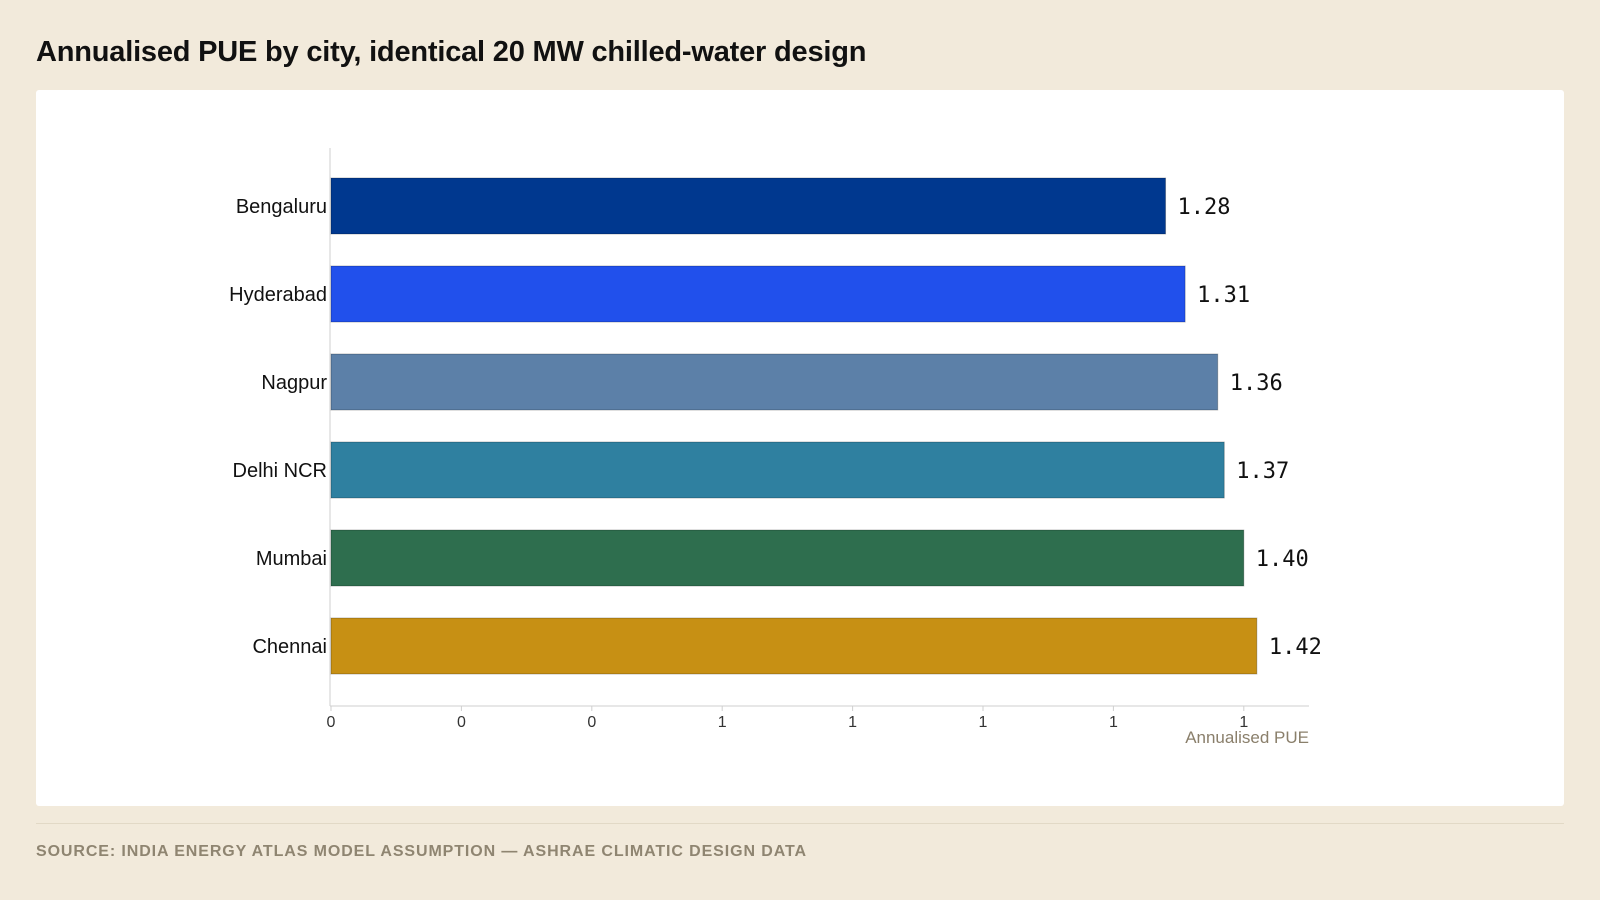  What do you see at coordinates (787, 718) in the screenshot?
I see `x-axis-ticks: 0 0 0 1 1 1 1 1` at bounding box center [787, 718].